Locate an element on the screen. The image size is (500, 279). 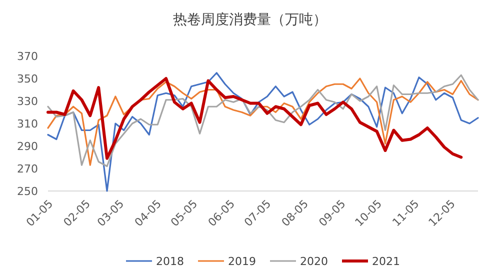
legend-label: 2019 is located at coordinates (242, 261).